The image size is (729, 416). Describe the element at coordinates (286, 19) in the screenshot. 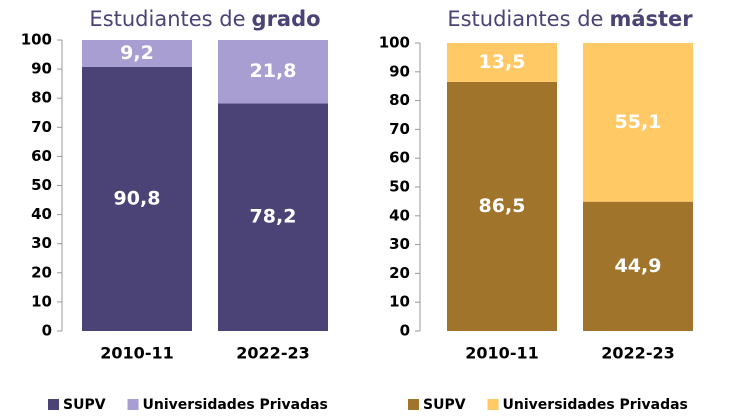

I see `title-emphasis: grado` at that location.